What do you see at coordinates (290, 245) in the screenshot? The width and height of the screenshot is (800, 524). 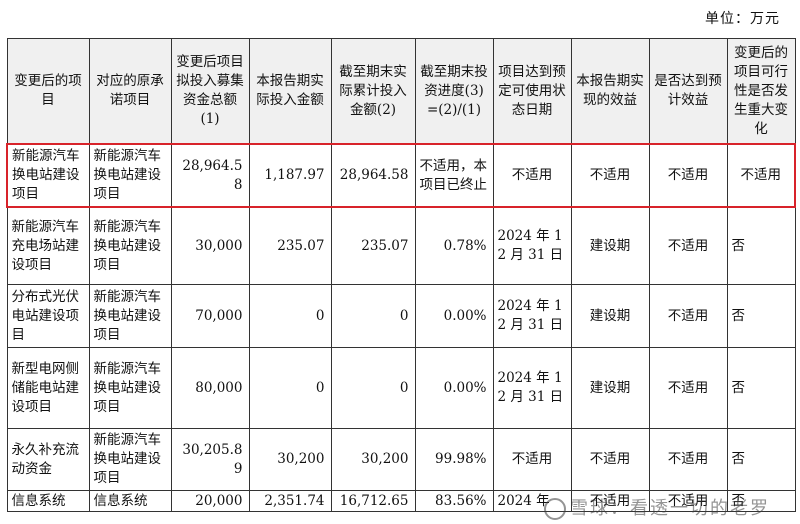 I see `period-amount-cell: 235.07` at bounding box center [290, 245].